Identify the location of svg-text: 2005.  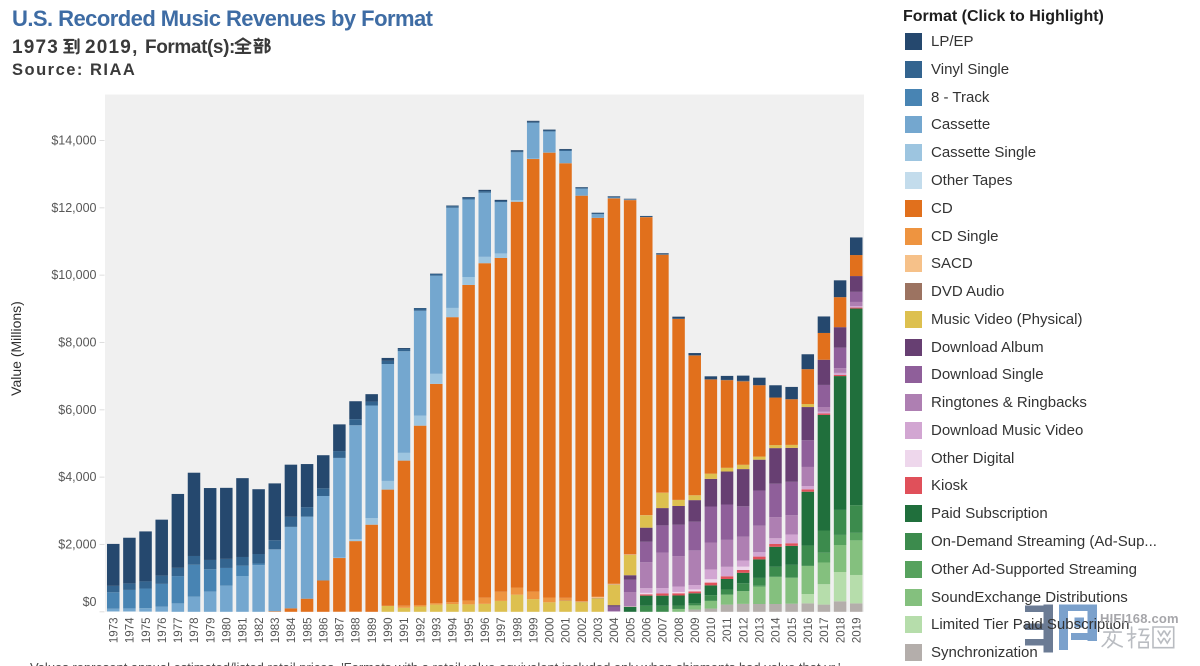
(631, 631).